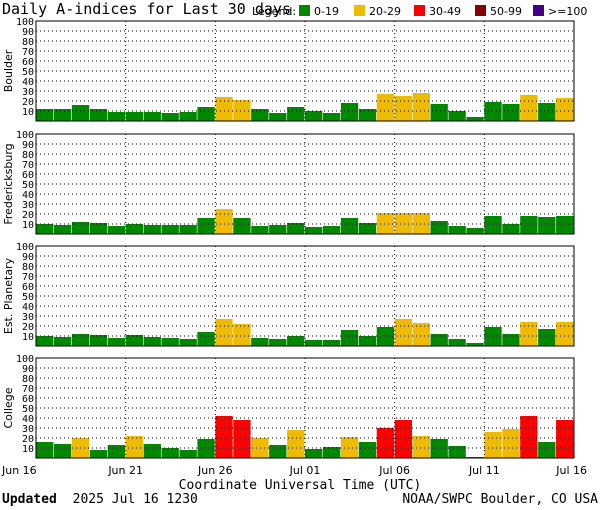 Image resolution: width=600 pixels, height=510 pixels. I want to click on credit-text: NOAA/SWPC Boulder, CO USA, so click(500, 499).